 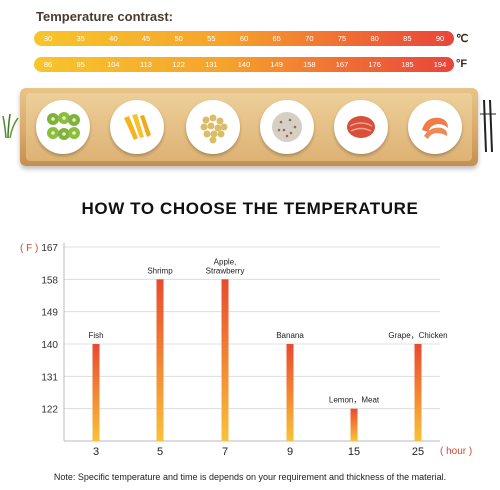 What do you see at coordinates (488, 126) in the screenshot?
I see `chopsticks-icon` at bounding box center [488, 126].